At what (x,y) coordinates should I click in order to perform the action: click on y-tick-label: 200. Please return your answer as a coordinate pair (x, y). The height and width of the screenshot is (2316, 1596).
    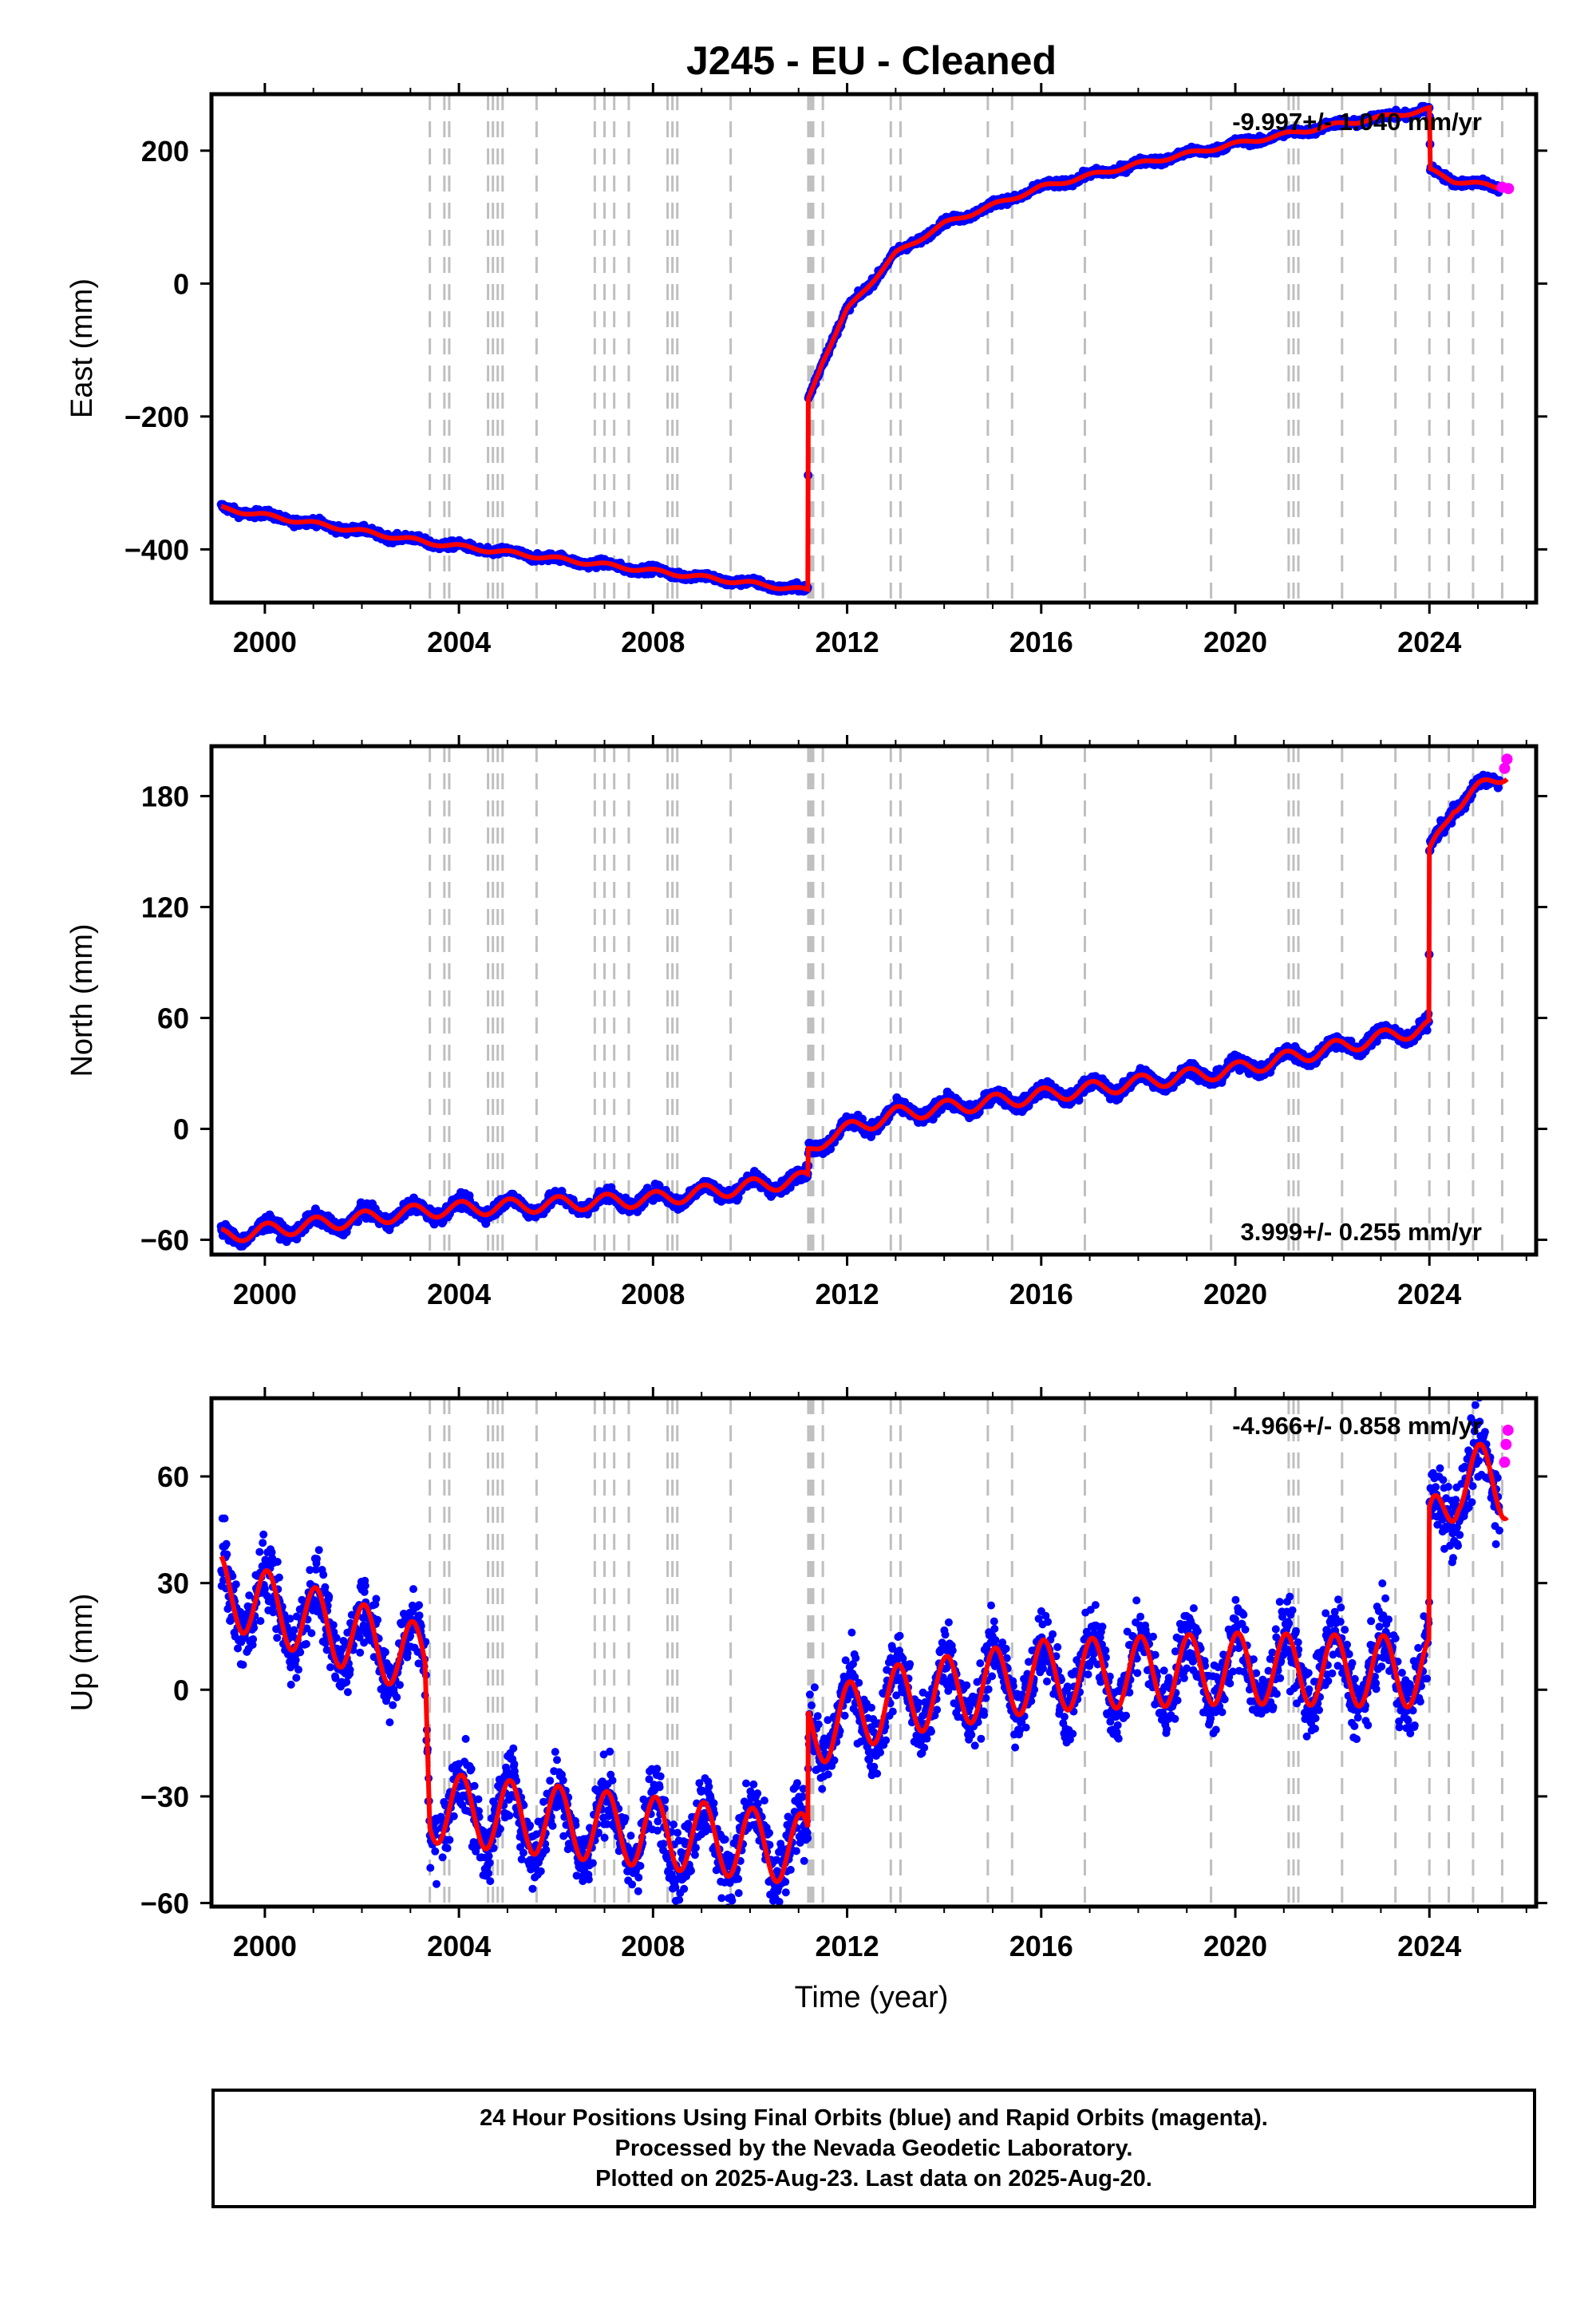
    Looking at the image, I should click on (165, 151).